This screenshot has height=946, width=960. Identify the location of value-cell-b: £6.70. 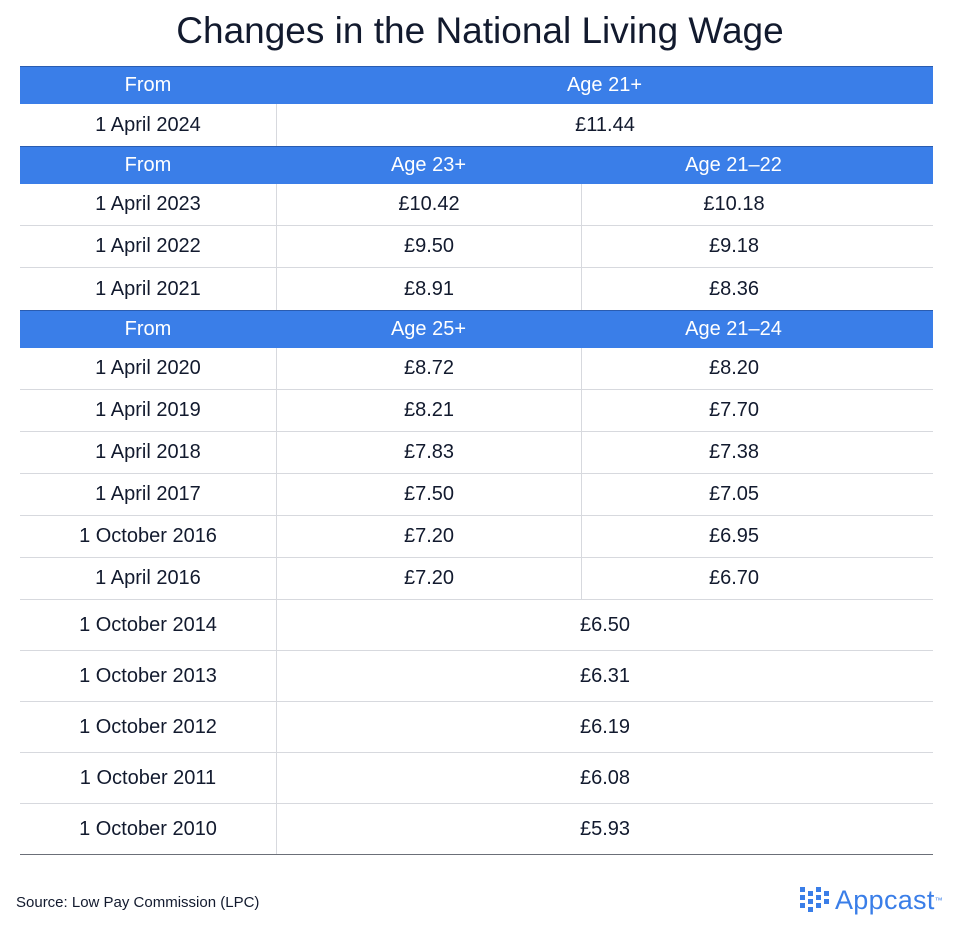
(733, 578).